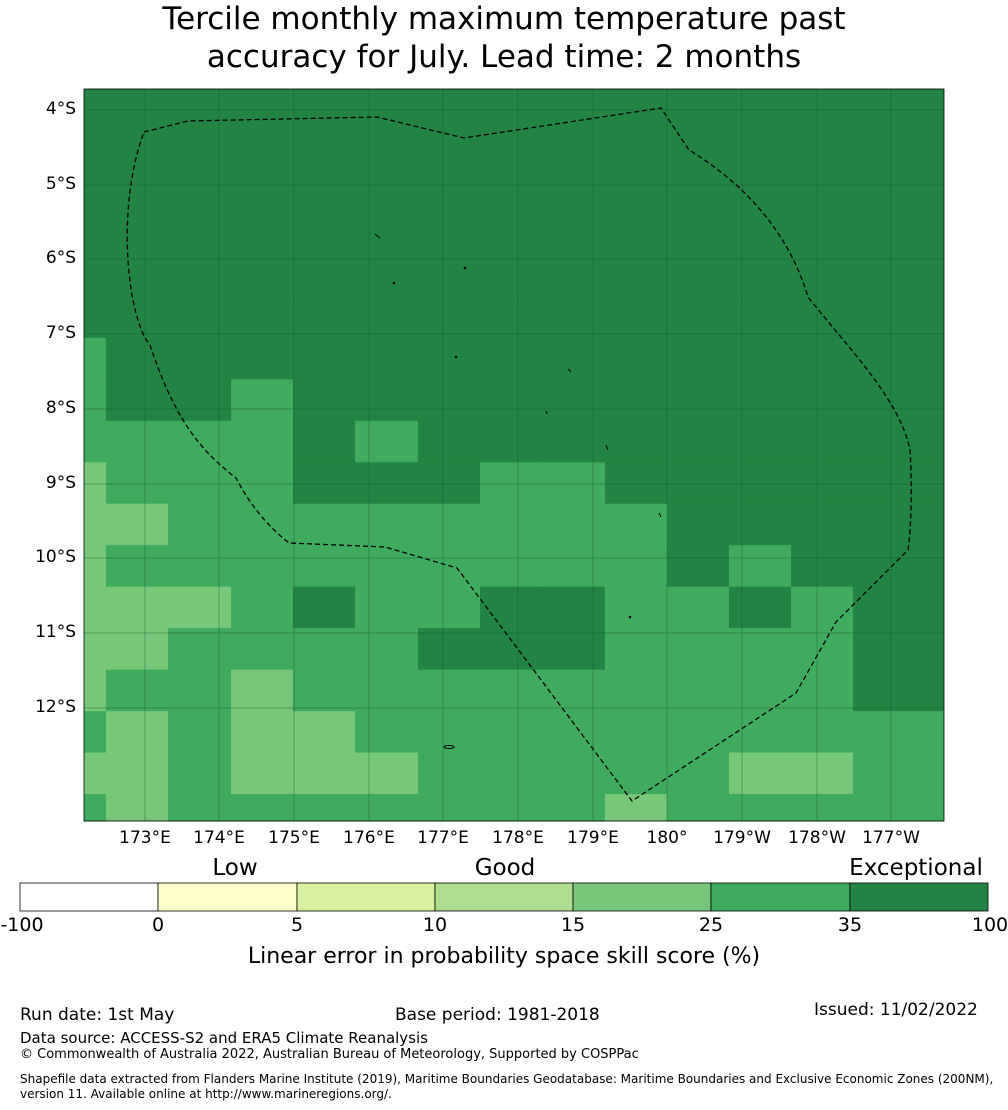  What do you see at coordinates (55, 557) in the screenshot?
I see `latitude-label: 10°S` at bounding box center [55, 557].